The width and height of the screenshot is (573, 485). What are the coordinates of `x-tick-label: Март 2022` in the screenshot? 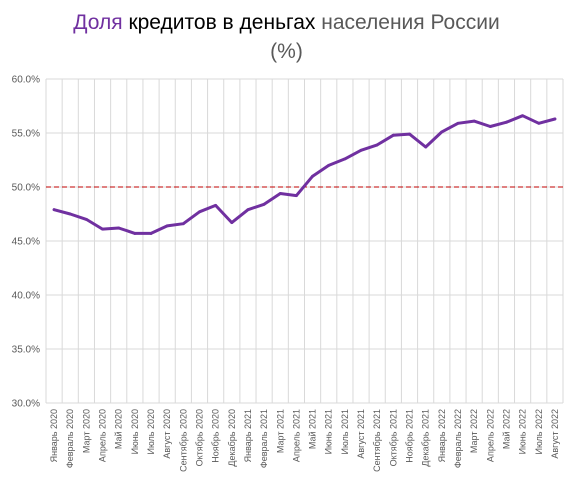 It's located at (474, 431).